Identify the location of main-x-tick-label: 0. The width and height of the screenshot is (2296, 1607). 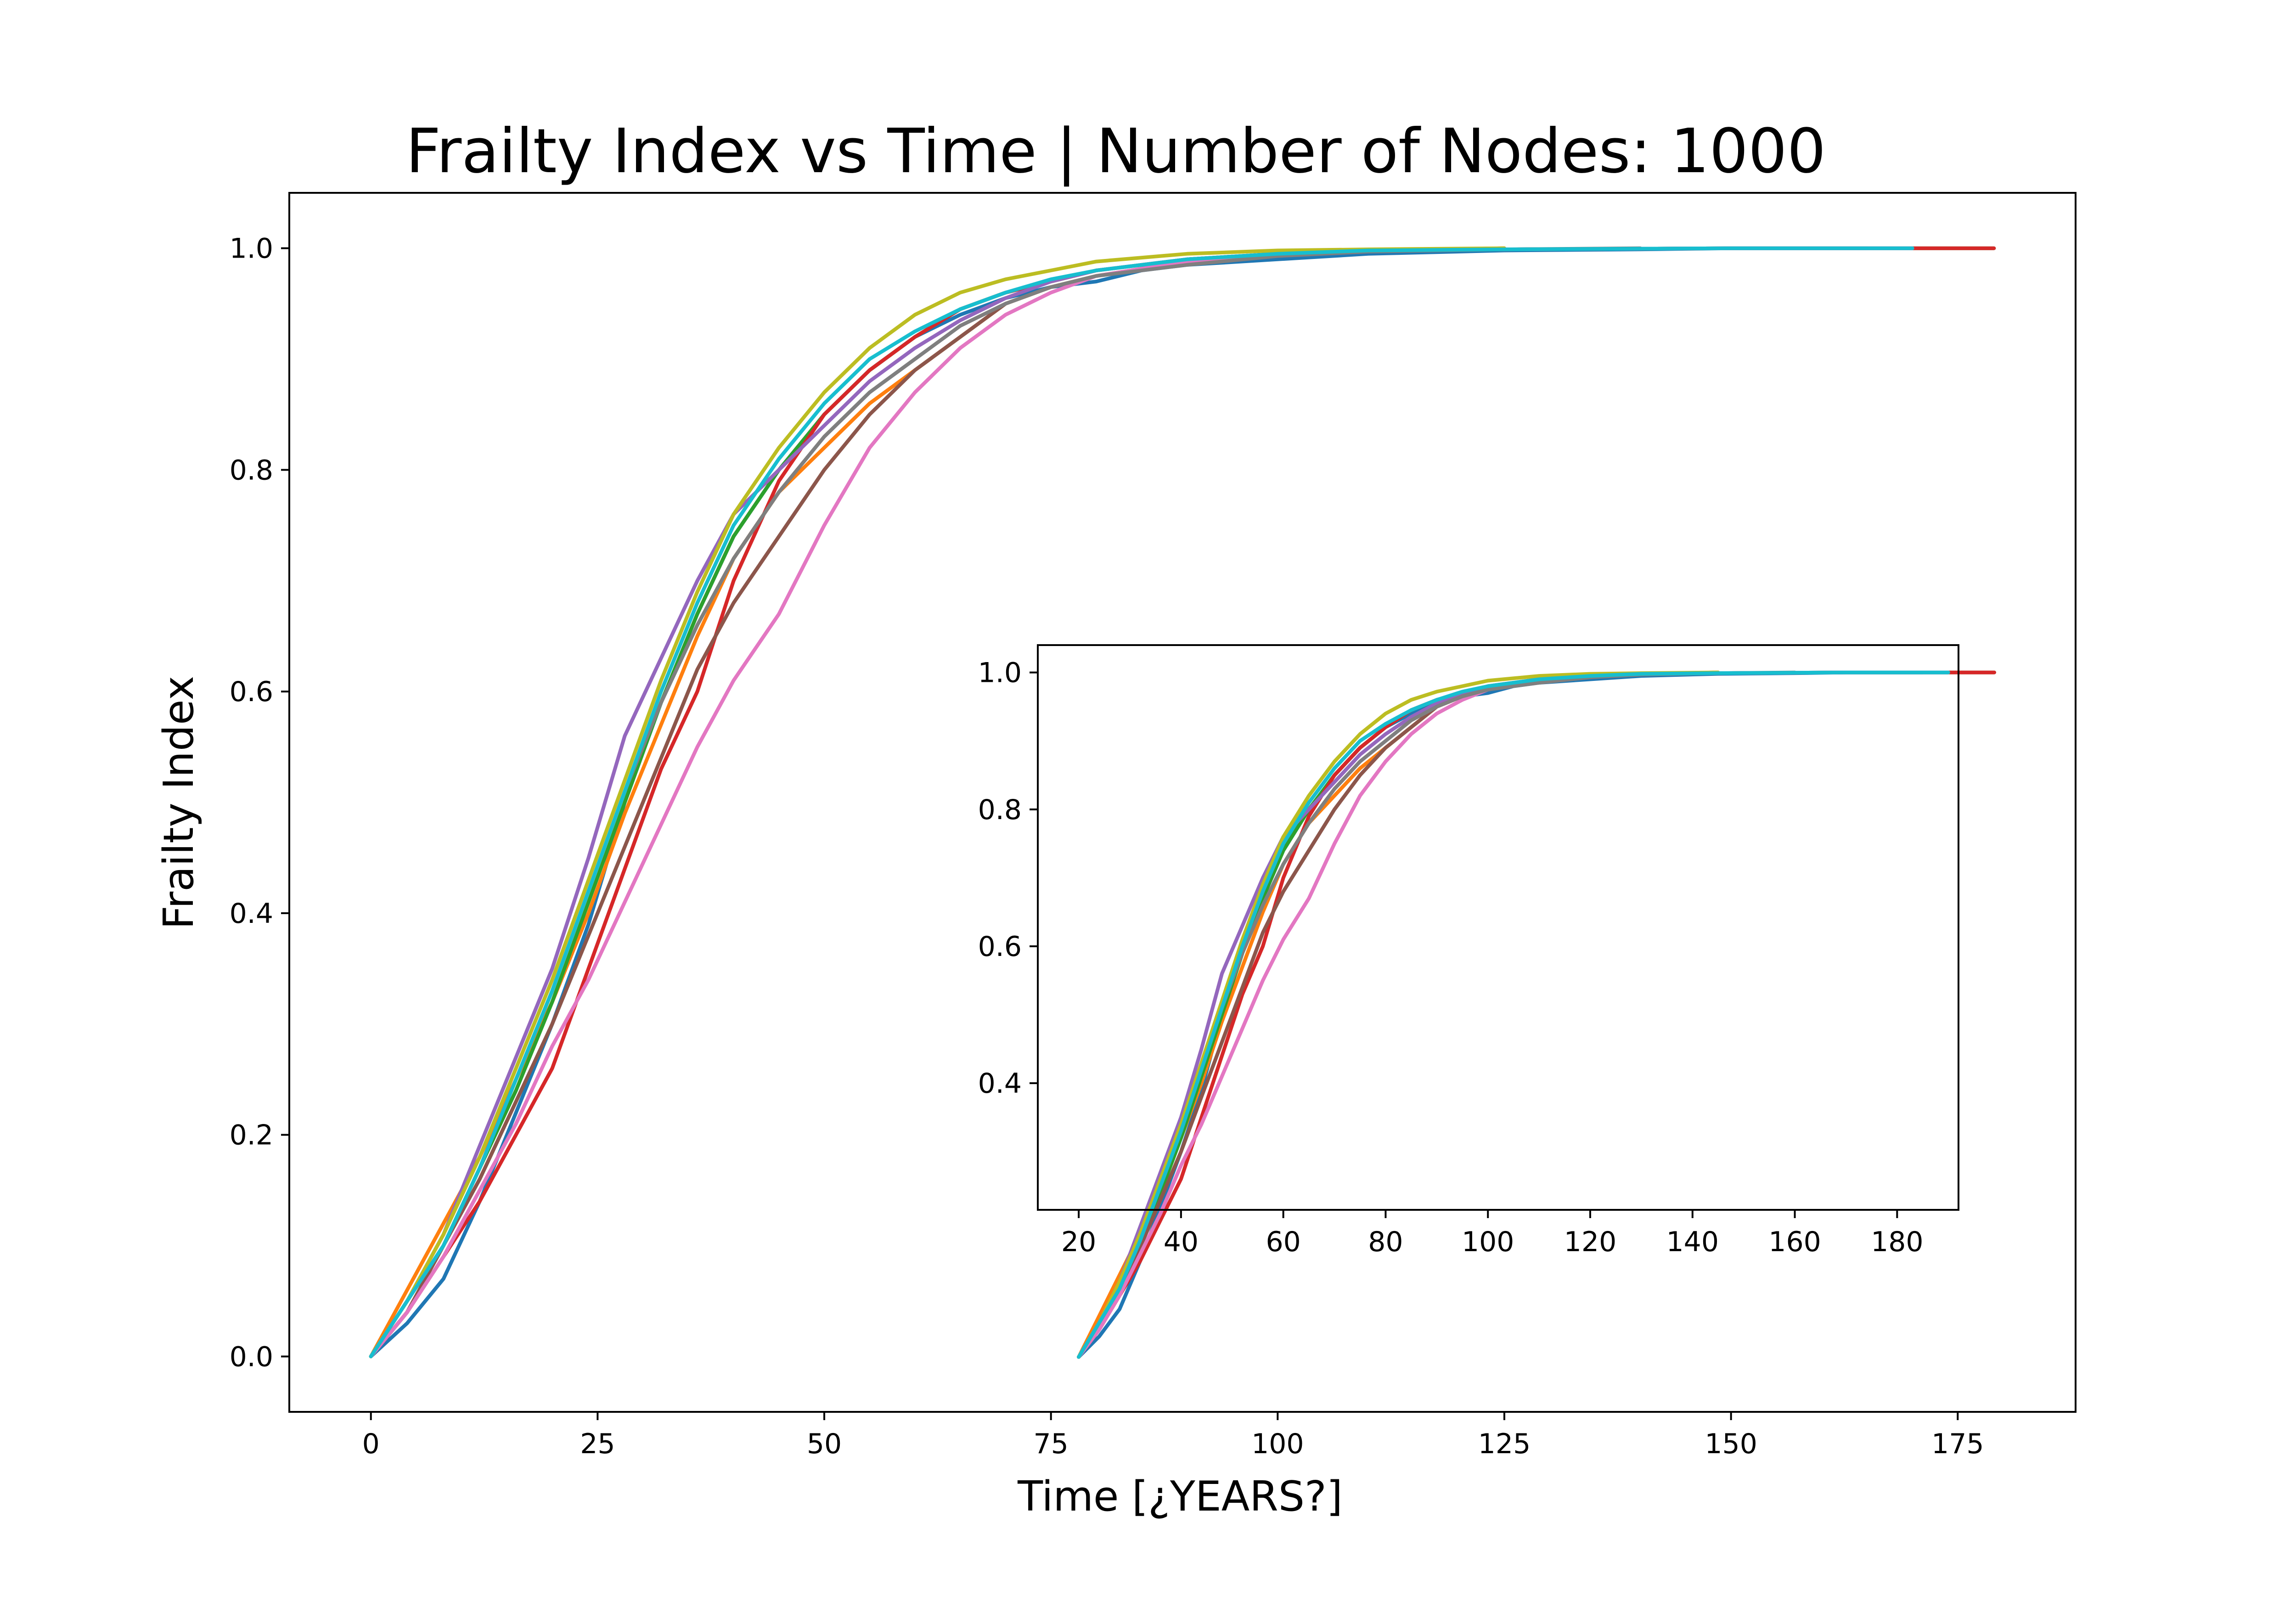
(371, 1444).